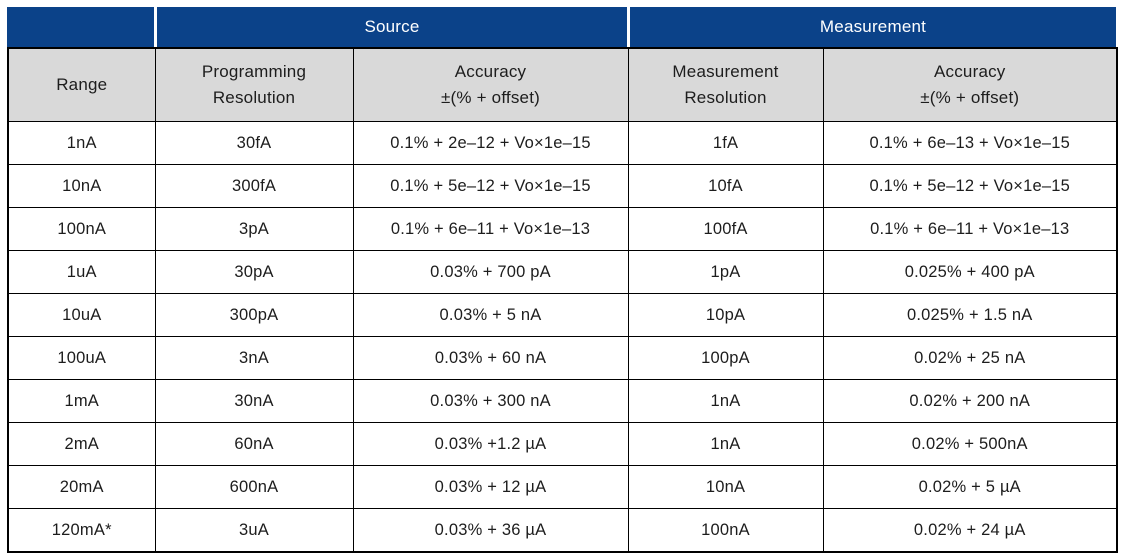  Describe the element at coordinates (725, 487) in the screenshot. I see `measurement-resolution-cell: 10nA` at that location.